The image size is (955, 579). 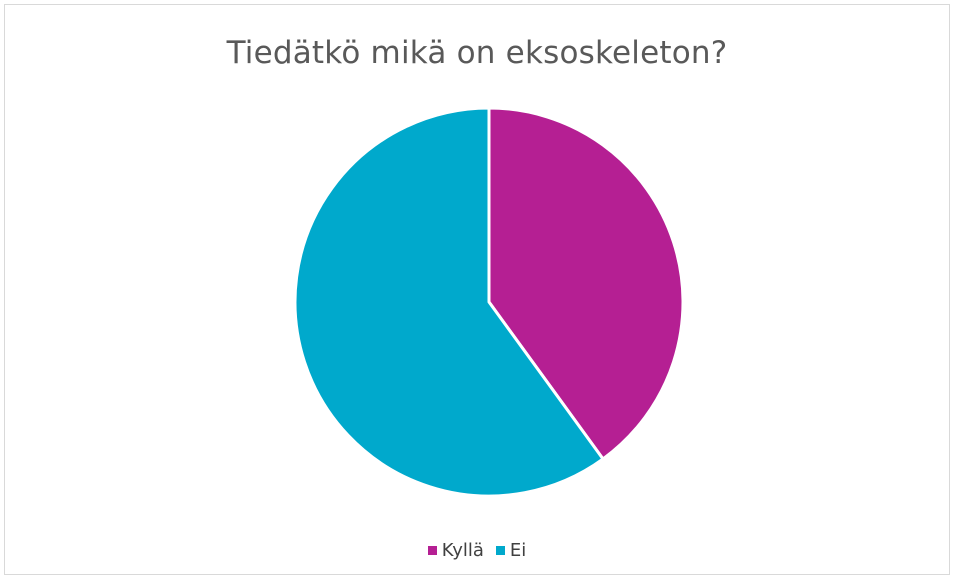 What do you see at coordinates (477, 53) in the screenshot?
I see `chart-title: Tiedätkö mikä on eksoskeleton?` at bounding box center [477, 53].